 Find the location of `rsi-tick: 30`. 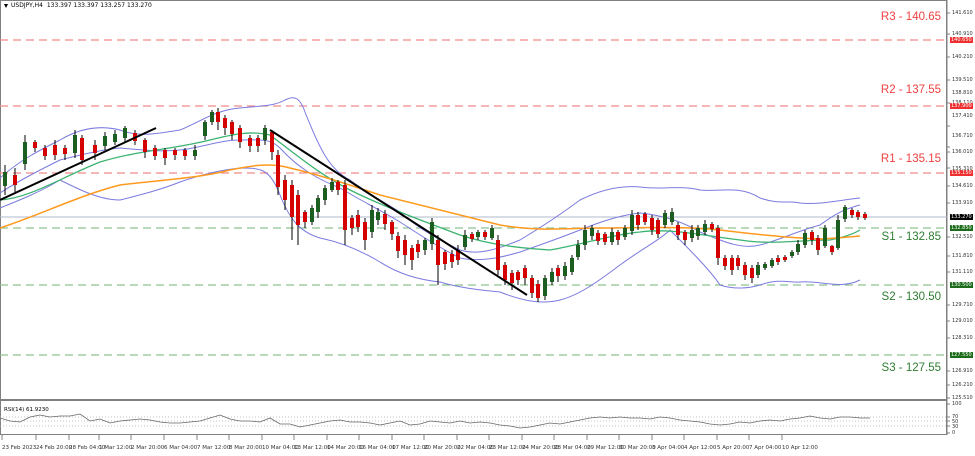

rsi-tick: 30 is located at coordinates (955, 427).